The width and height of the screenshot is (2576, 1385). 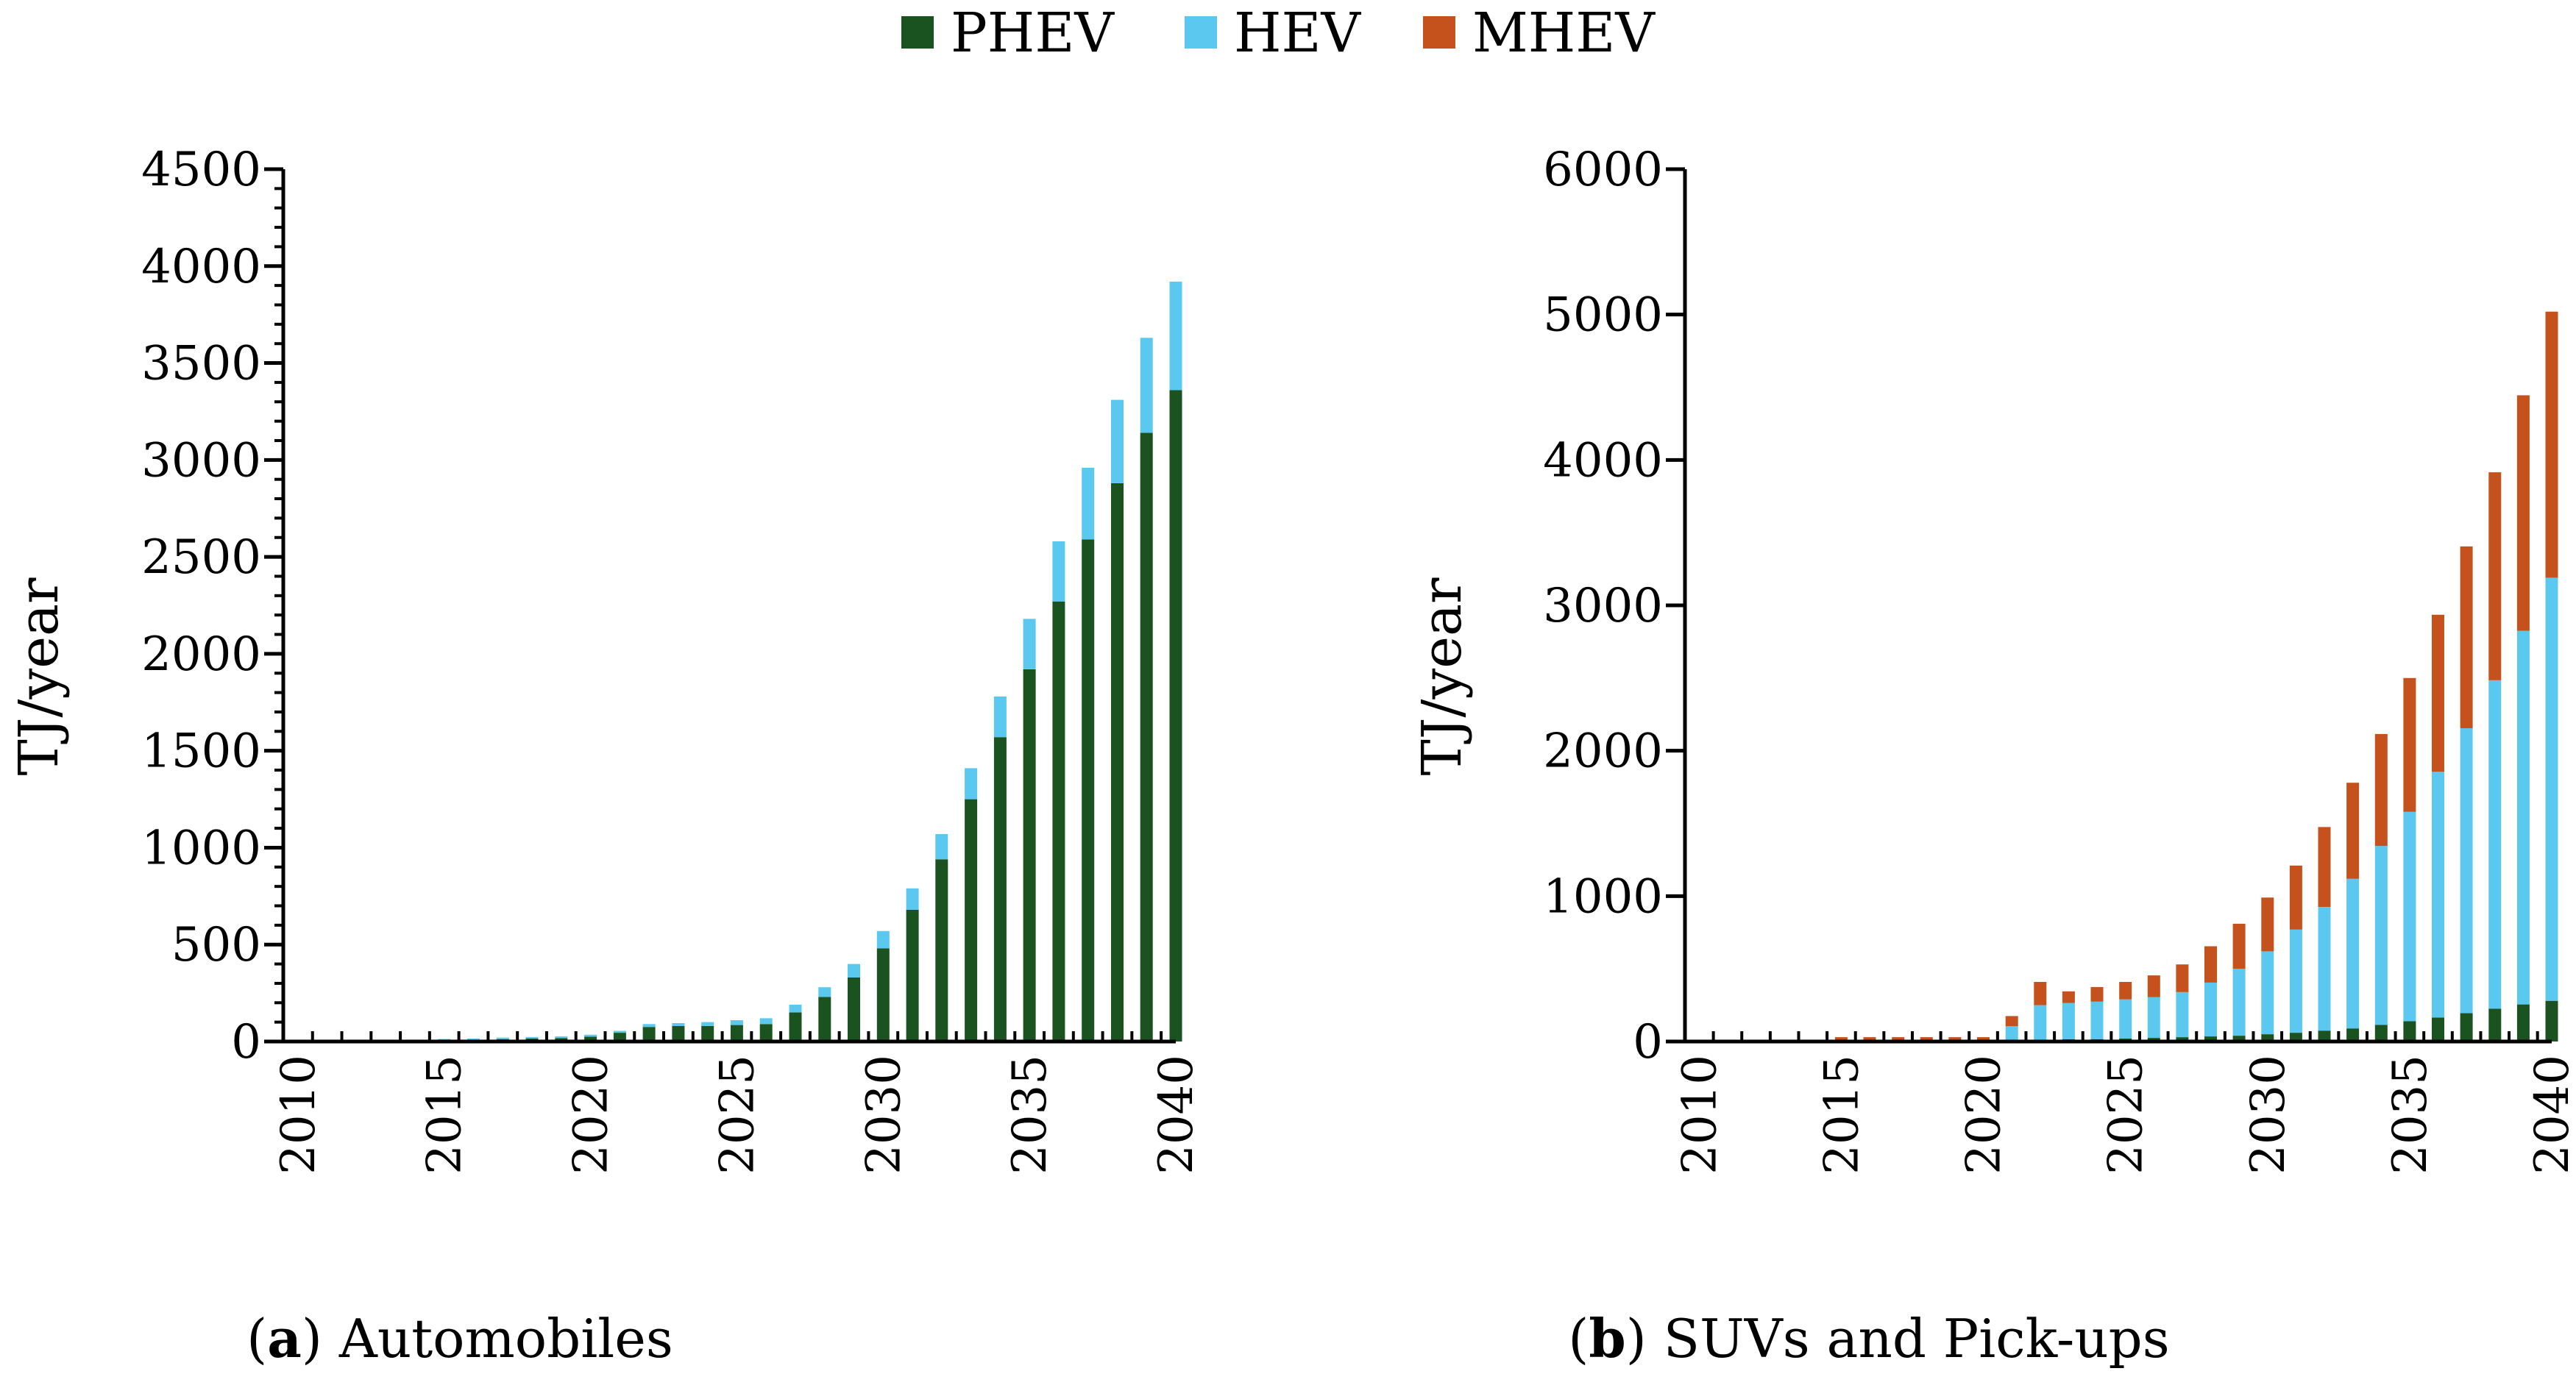 What do you see at coordinates (2551, 444) in the screenshot?
I see `bar-mhev-2040` at bounding box center [2551, 444].